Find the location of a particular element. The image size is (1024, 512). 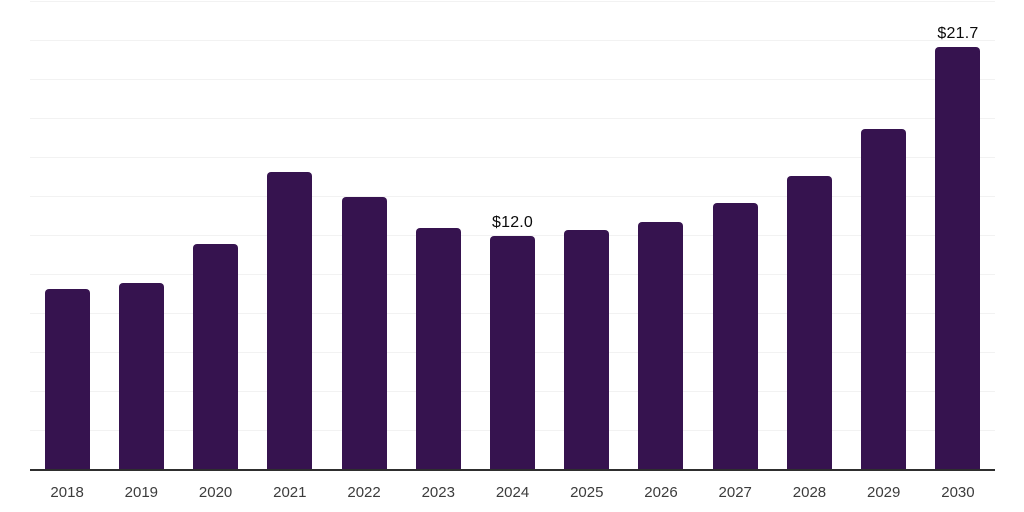

bar-slot-2030: $21.7 is located at coordinates (958, 236).